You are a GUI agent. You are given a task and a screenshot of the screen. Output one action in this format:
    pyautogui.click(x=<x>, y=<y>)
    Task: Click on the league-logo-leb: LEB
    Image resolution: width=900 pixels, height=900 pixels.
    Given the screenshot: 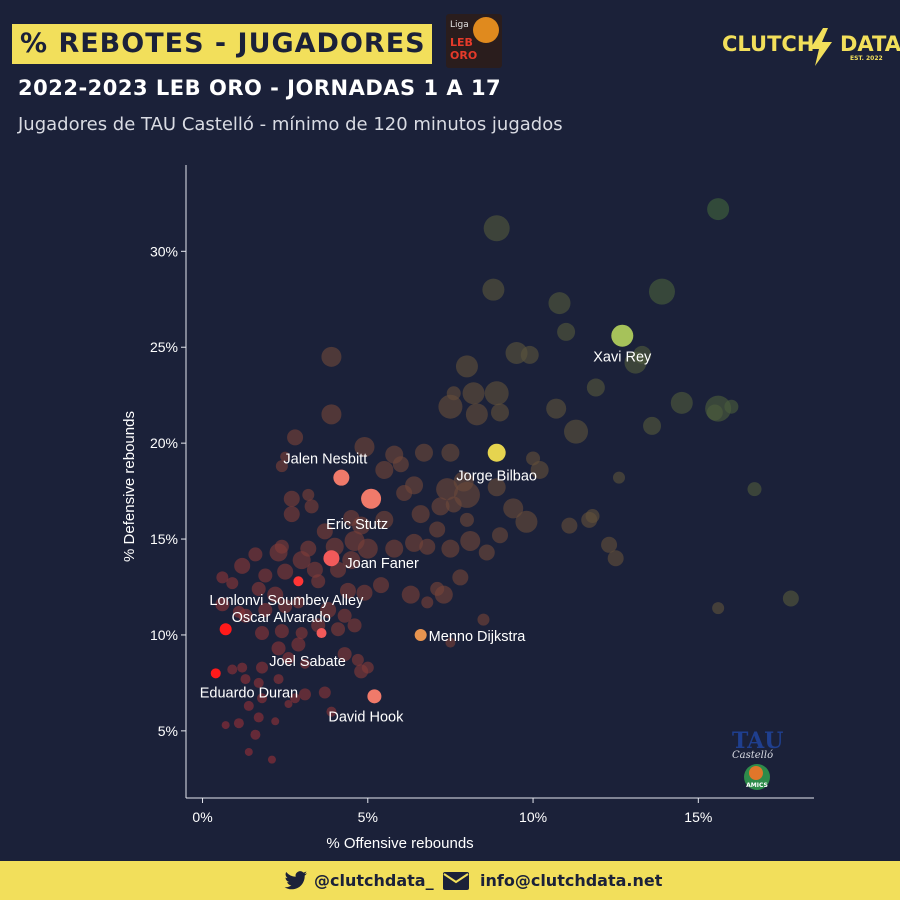 What is the action you would take?
    pyautogui.click(x=461, y=42)
    